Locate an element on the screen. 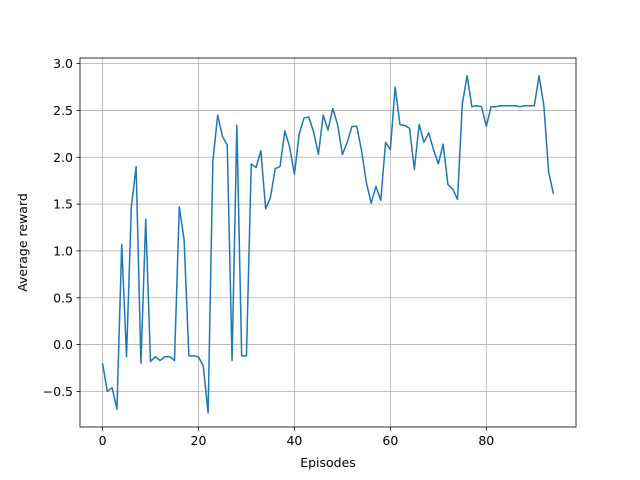 Image resolution: width=640 pixels, height=480 pixels. y-tick-label: −0.5 is located at coordinates (58, 391).